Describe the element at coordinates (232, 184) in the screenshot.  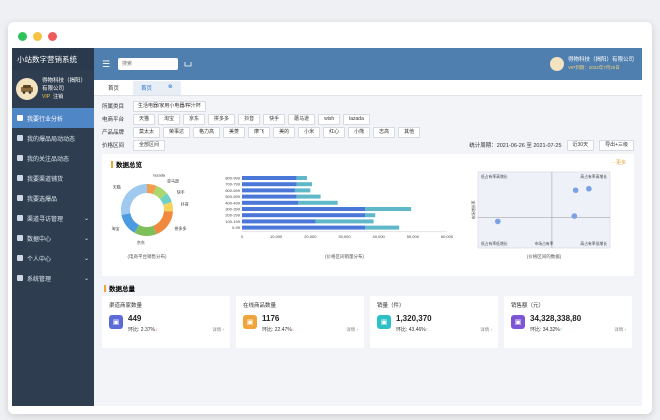
I see `bar-tick-label: 700-799` at that location.